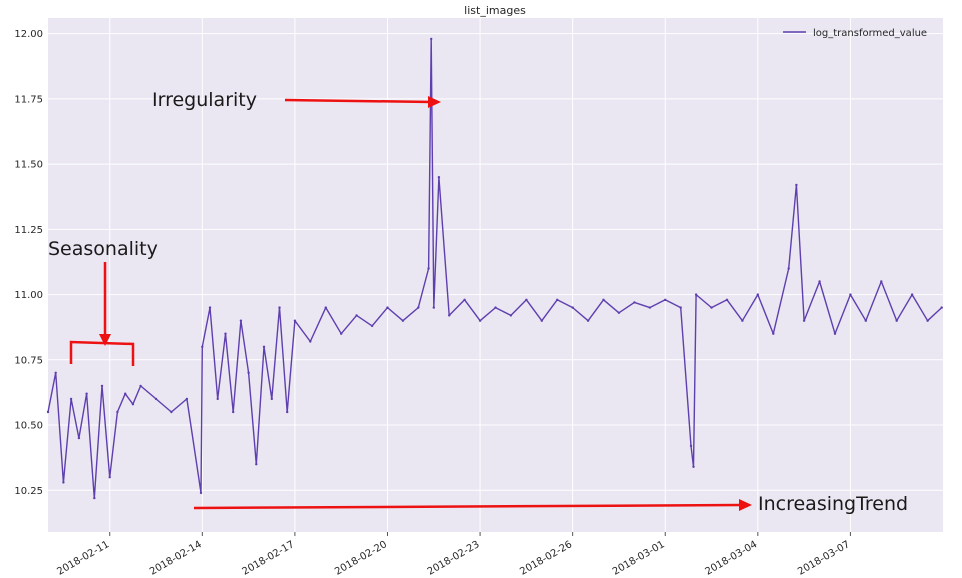 The height and width of the screenshot is (578, 962). Describe the element at coordinates (745, 505) in the screenshot. I see `annotation-trend-arrowhead` at that location.